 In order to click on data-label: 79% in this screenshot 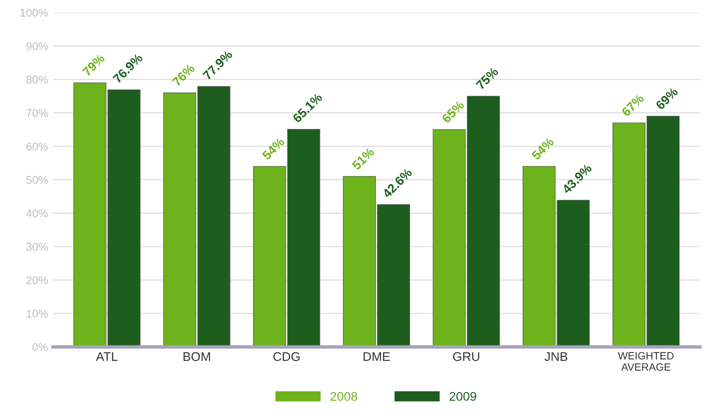, I will do `click(94, 65)`.